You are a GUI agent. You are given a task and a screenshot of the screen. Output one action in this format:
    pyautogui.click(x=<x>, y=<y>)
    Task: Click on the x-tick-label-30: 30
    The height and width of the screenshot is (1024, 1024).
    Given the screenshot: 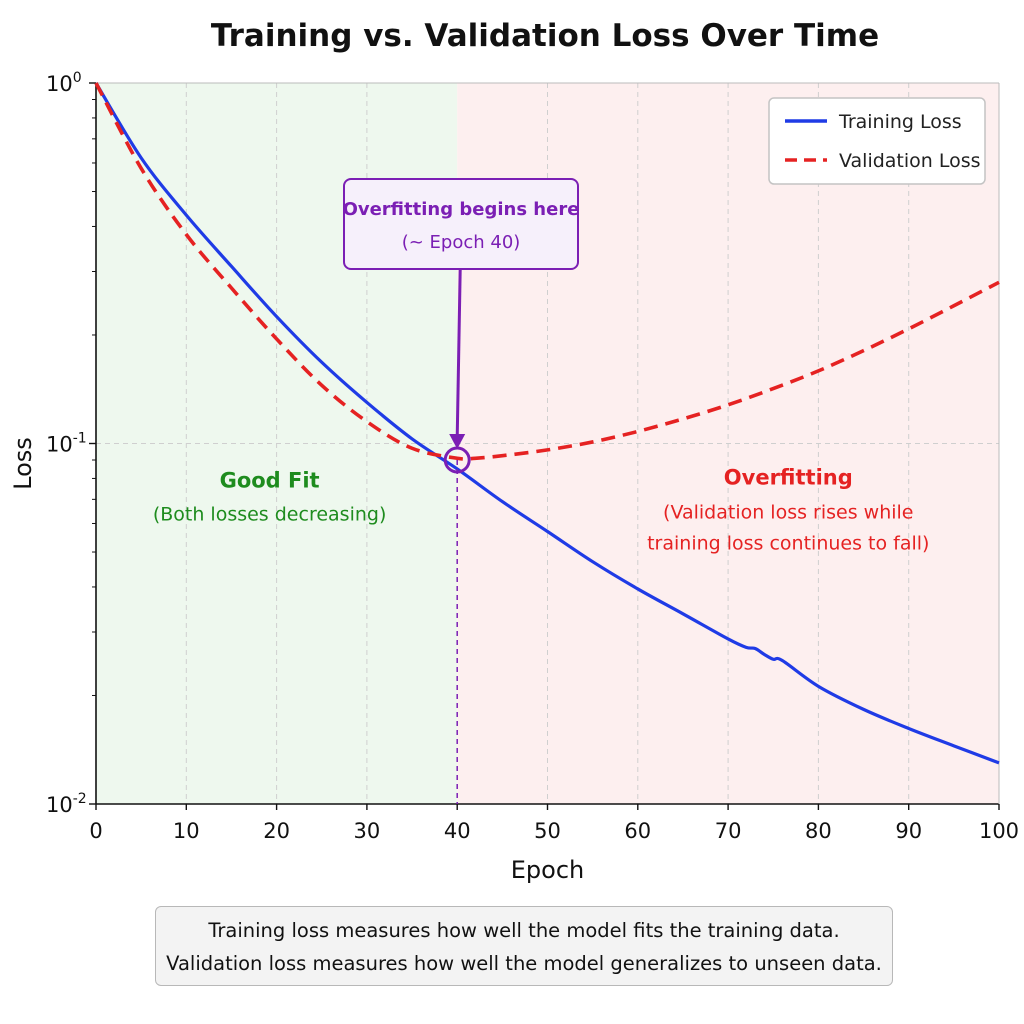 What is the action you would take?
    pyautogui.click(x=367, y=831)
    